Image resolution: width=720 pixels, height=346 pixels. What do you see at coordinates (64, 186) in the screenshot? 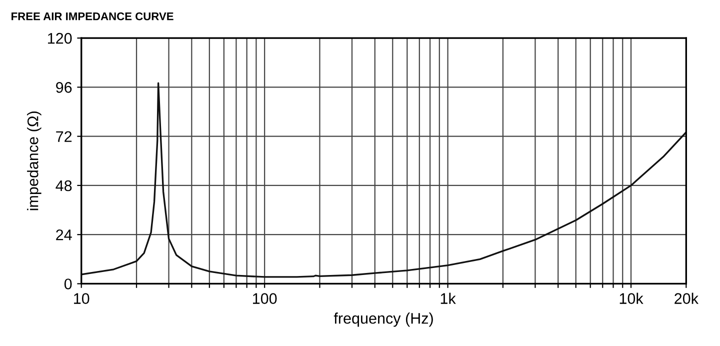
I see `y-tick-label: 48` at bounding box center [64, 186].